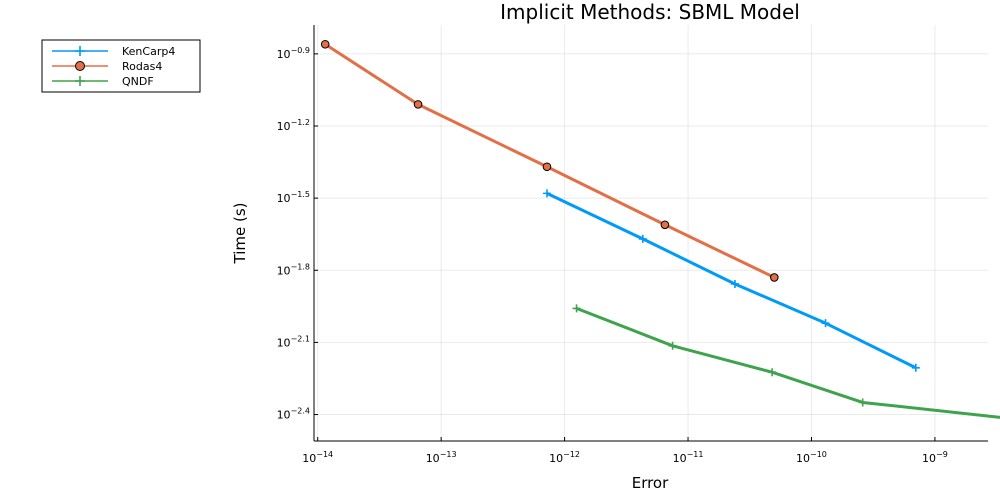 Image resolution: width=1000 pixels, height=500 pixels. I want to click on y-tick-label: 10−1.8, so click(293, 269).